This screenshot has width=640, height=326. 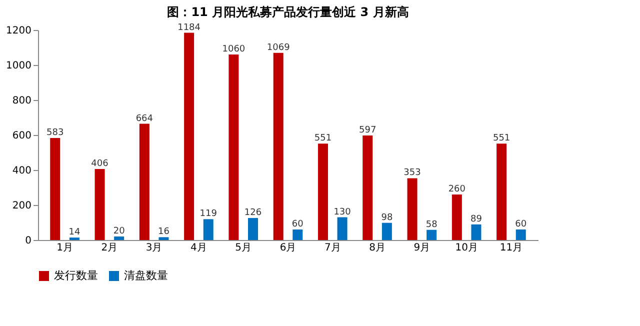 I want to click on data-label: 14, so click(x=74, y=233).